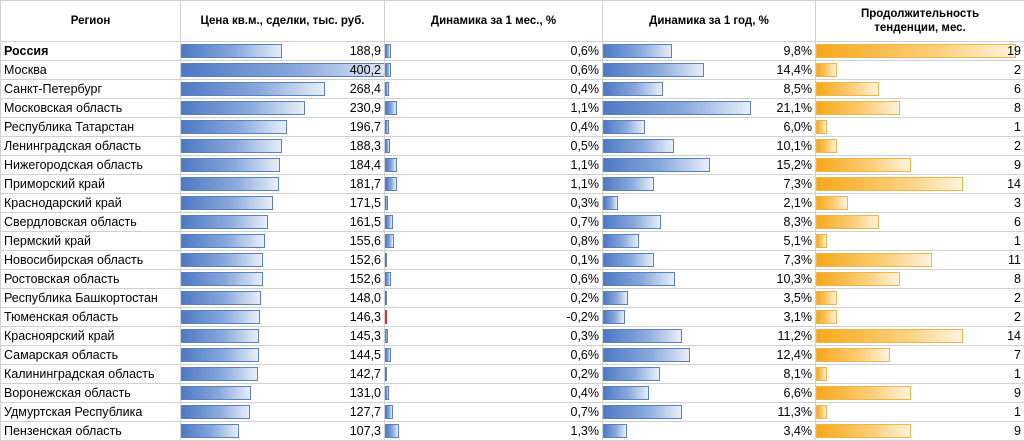 This screenshot has height=441, width=1024. Describe the element at coordinates (920, 336) in the screenshot. I see `duration-cell: 14` at that location.